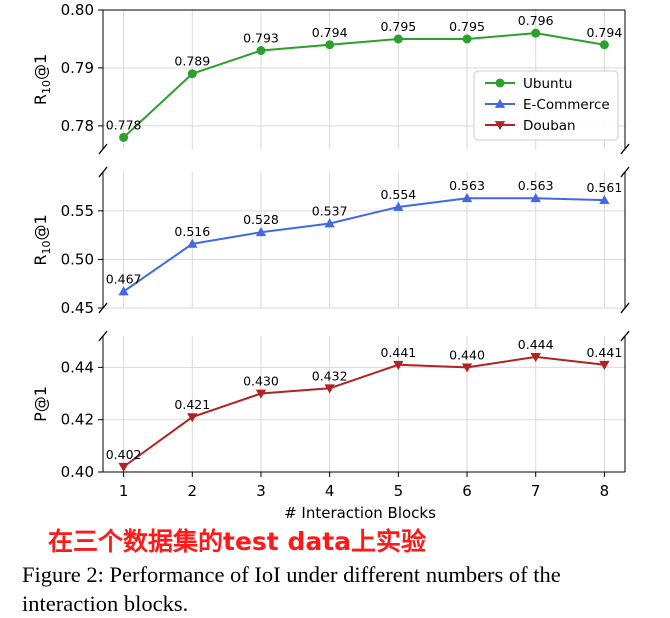 This screenshot has height=618, width=670. Describe the element at coordinates (467, 491) in the screenshot. I see `x-tick-label: 6` at that location.